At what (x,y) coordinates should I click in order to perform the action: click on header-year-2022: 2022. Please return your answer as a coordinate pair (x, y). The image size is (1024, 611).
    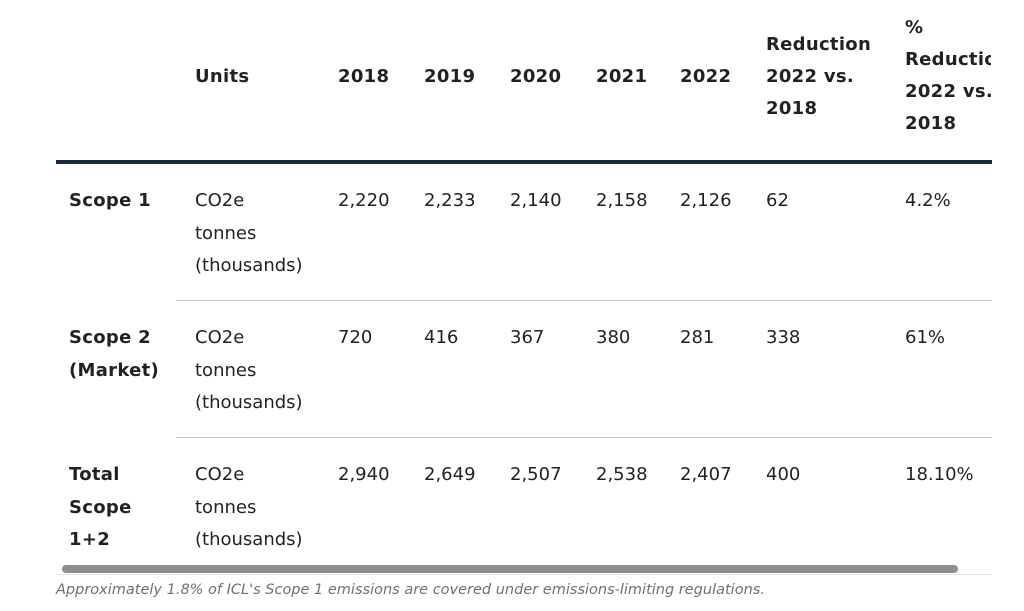
    Looking at the image, I should click on (706, 76).